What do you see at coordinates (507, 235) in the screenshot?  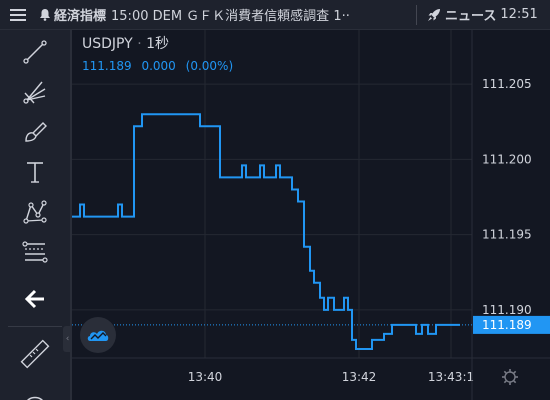 I see `y-tick-label: 111.195` at bounding box center [507, 235].